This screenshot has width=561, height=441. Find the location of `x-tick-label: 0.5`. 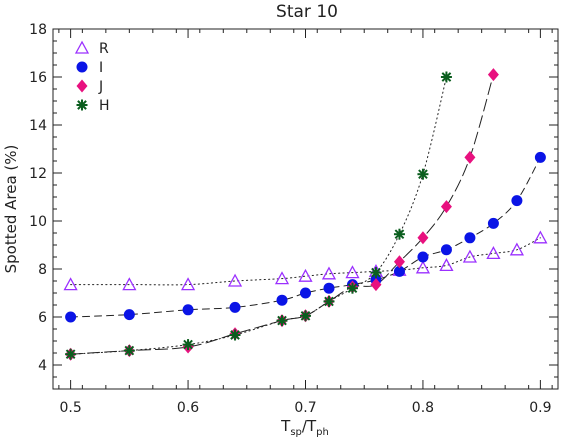

x-tick-label: 0.5 is located at coordinates (70, 408).